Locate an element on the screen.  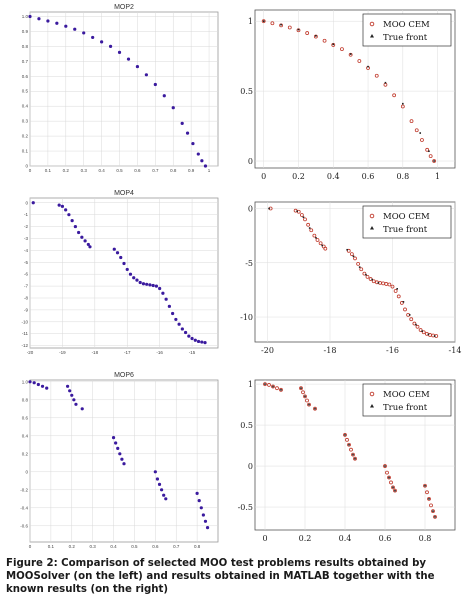
mop2-moosolver-x-tick-label: 0.8 is located at coordinates (173, 170).